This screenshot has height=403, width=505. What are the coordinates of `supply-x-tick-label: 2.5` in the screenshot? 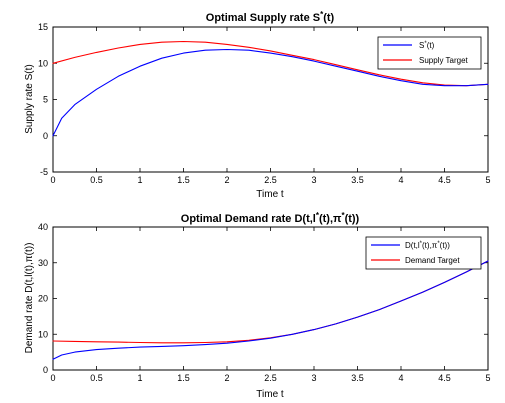 It's located at (270, 180).